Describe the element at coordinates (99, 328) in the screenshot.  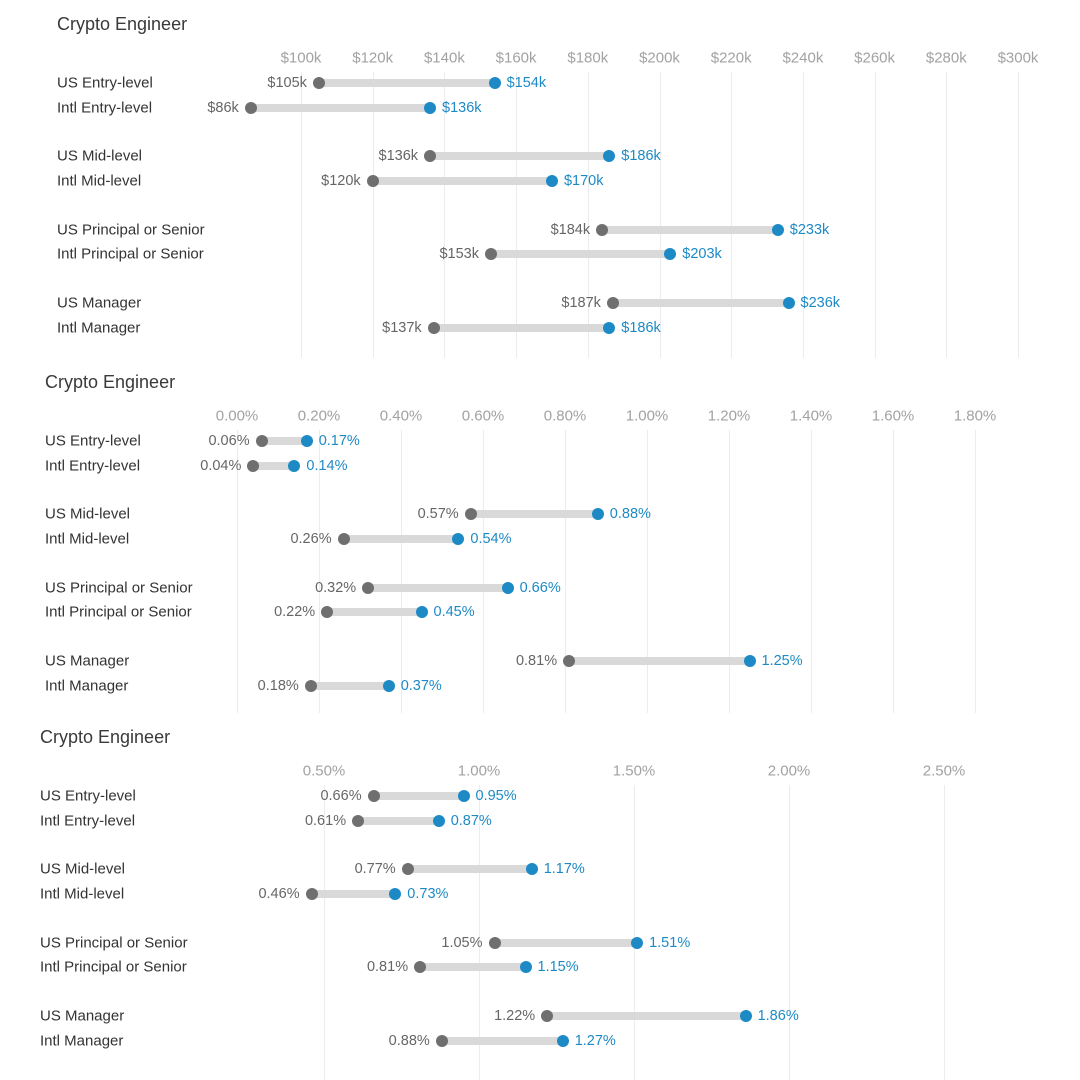
I see `row-label: Intl Manager` at that location.